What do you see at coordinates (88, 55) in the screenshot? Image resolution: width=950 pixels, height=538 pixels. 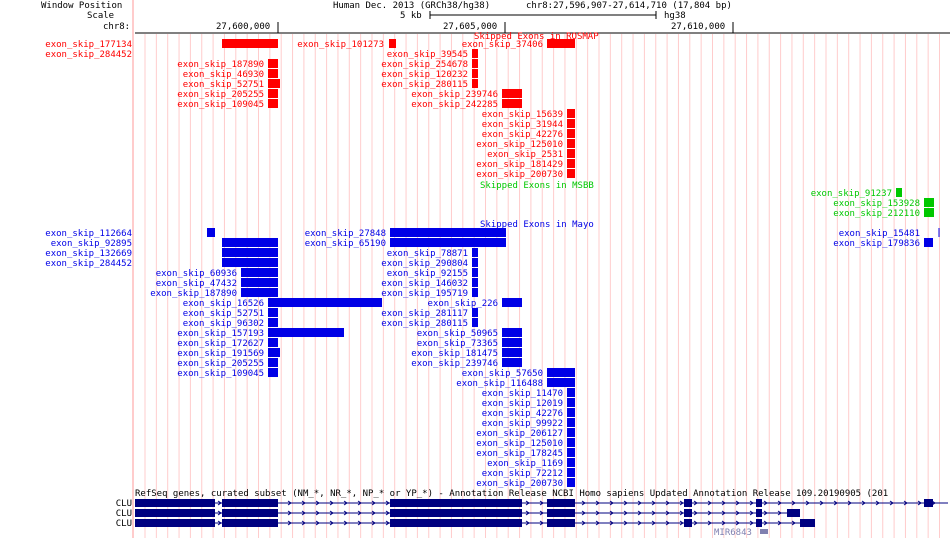 I see `exon-skip-label: exon_skip_284452` at bounding box center [88, 55].